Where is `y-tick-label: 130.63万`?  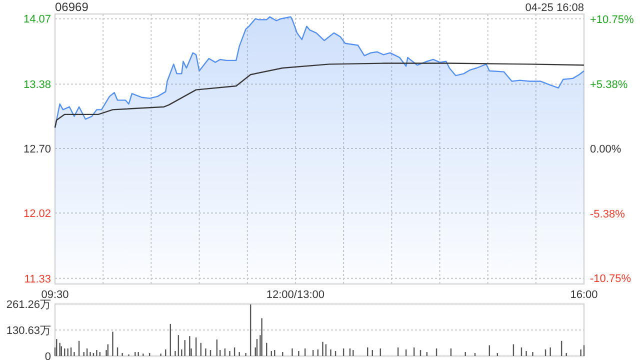 y-tick-label: 130.63万 is located at coordinates (28, 331).